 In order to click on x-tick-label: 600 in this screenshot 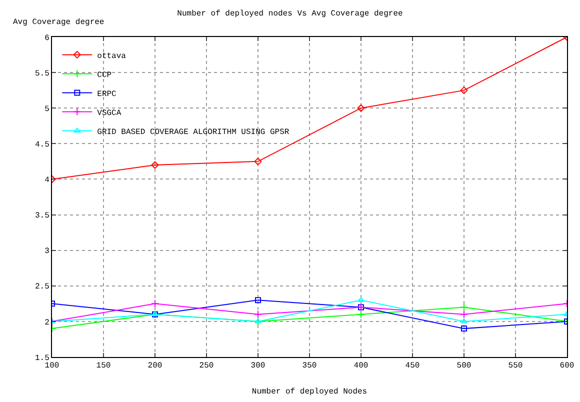, I will do `click(567, 366)`.